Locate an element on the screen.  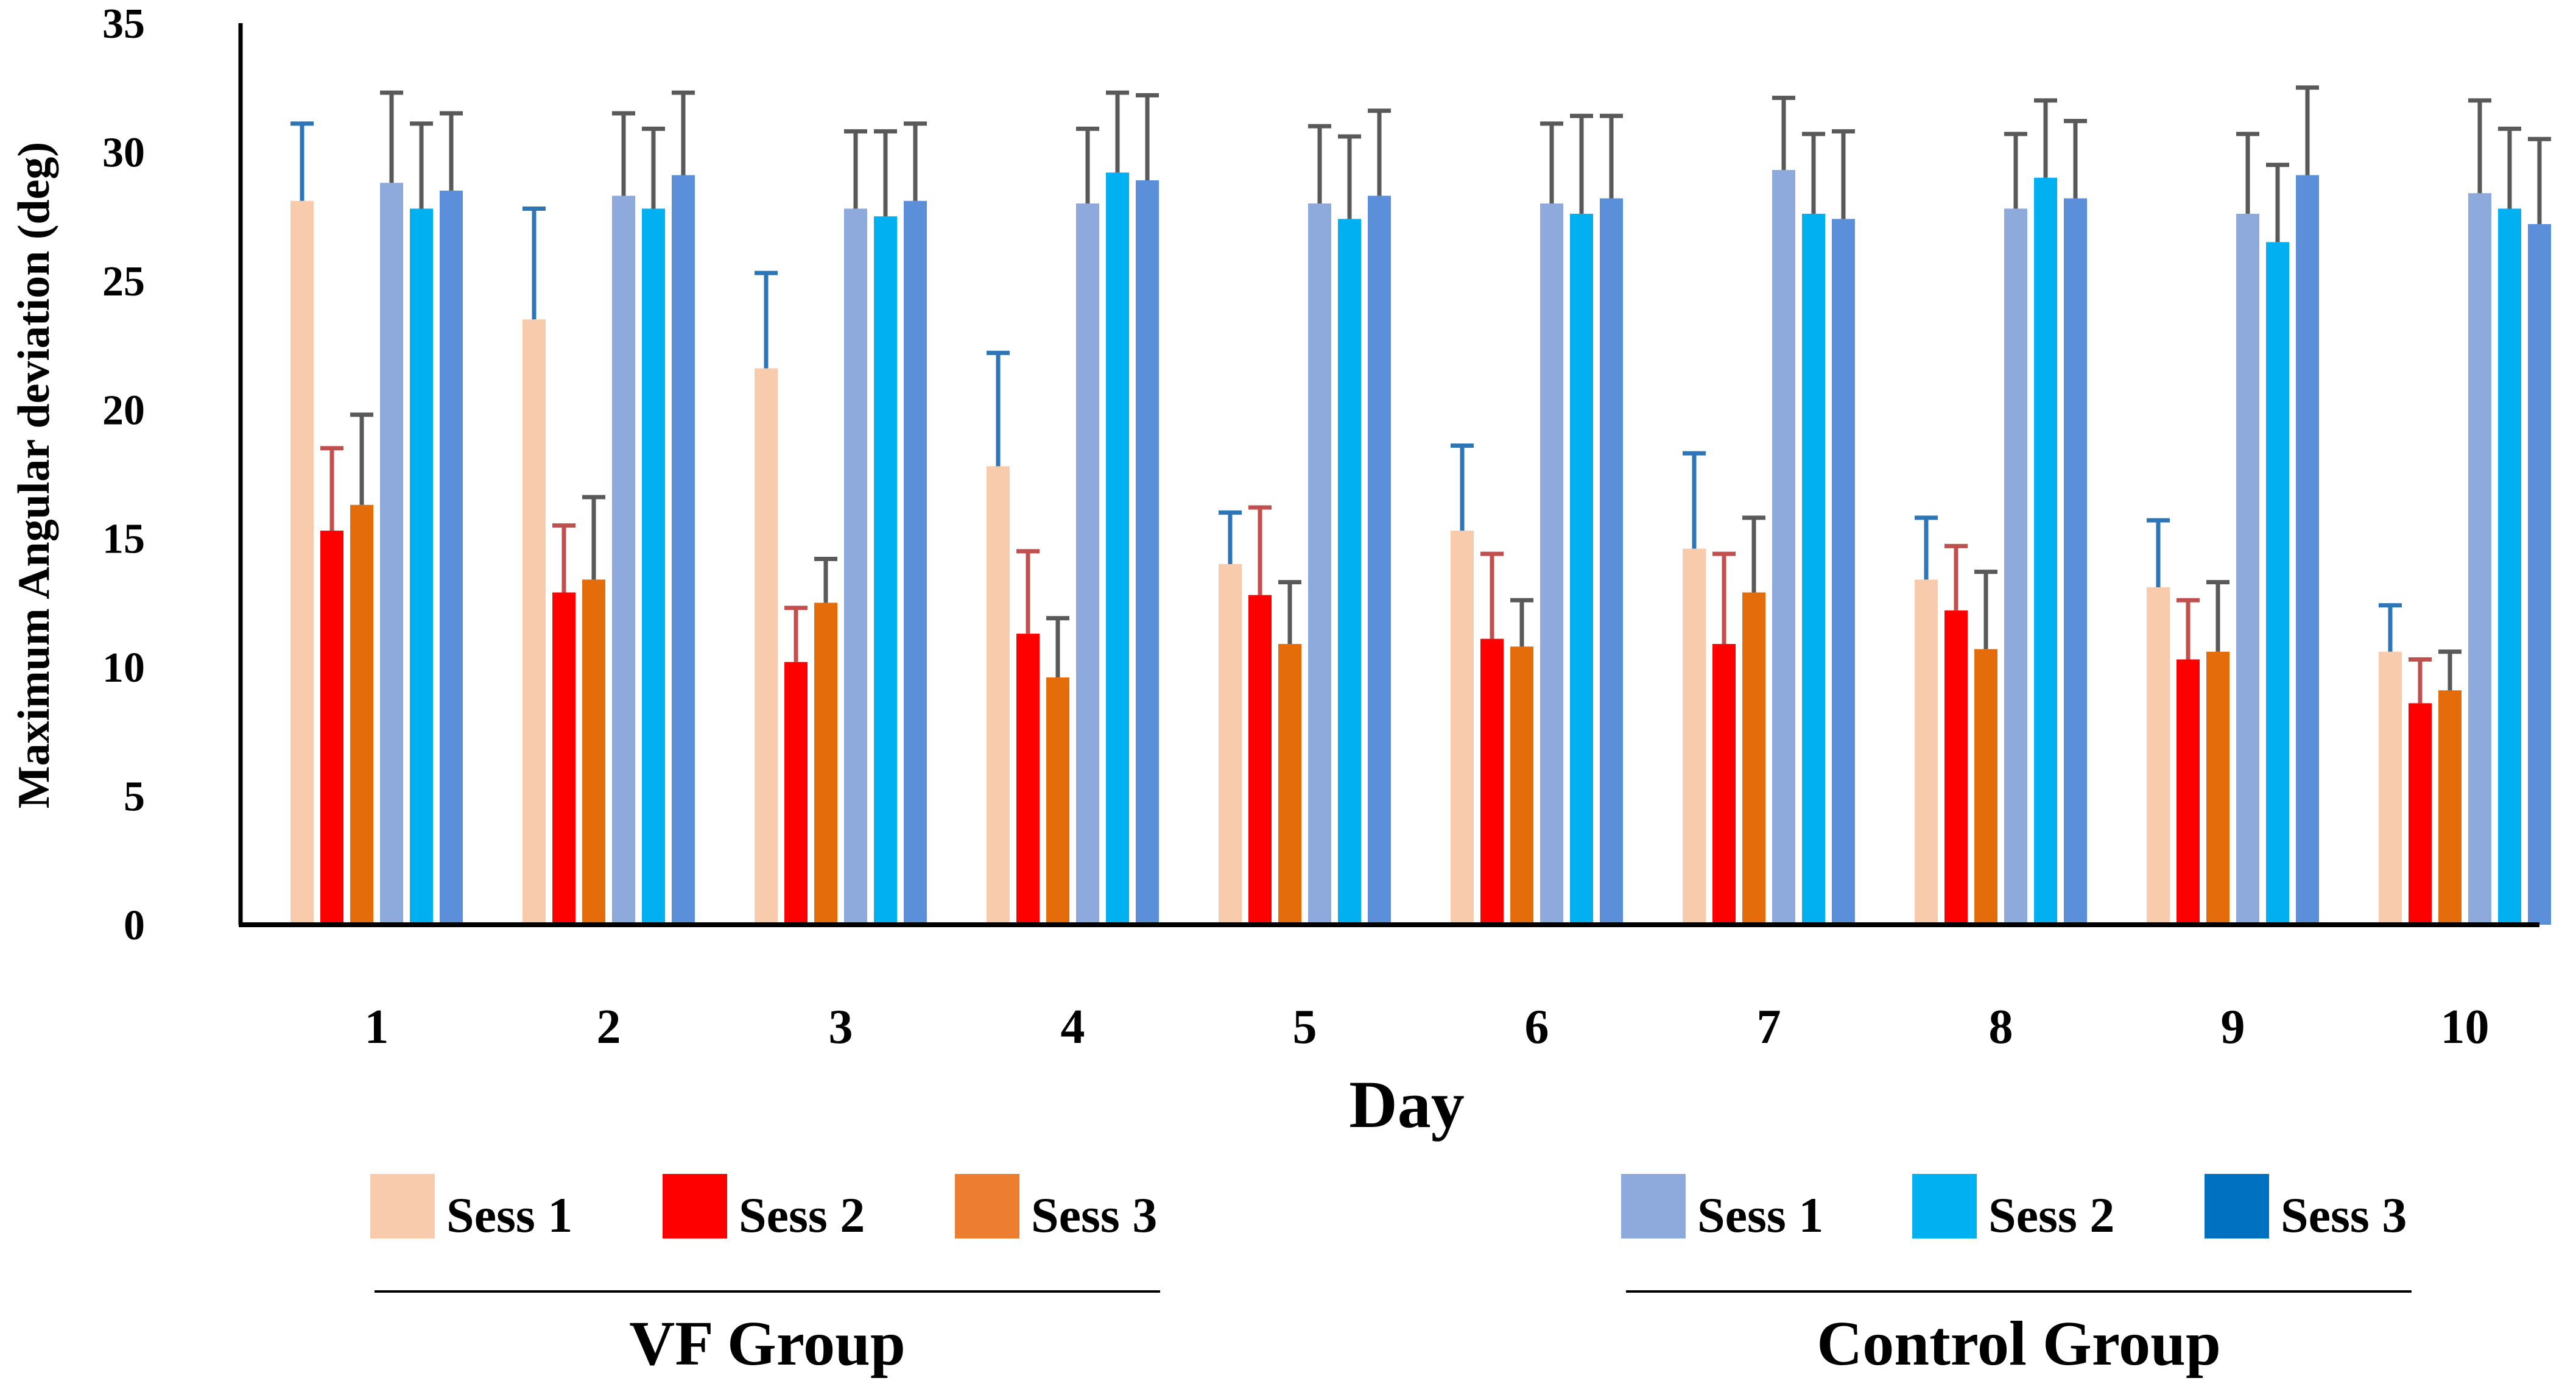
legend-group-label: VF Group is located at coordinates (767, 1344).